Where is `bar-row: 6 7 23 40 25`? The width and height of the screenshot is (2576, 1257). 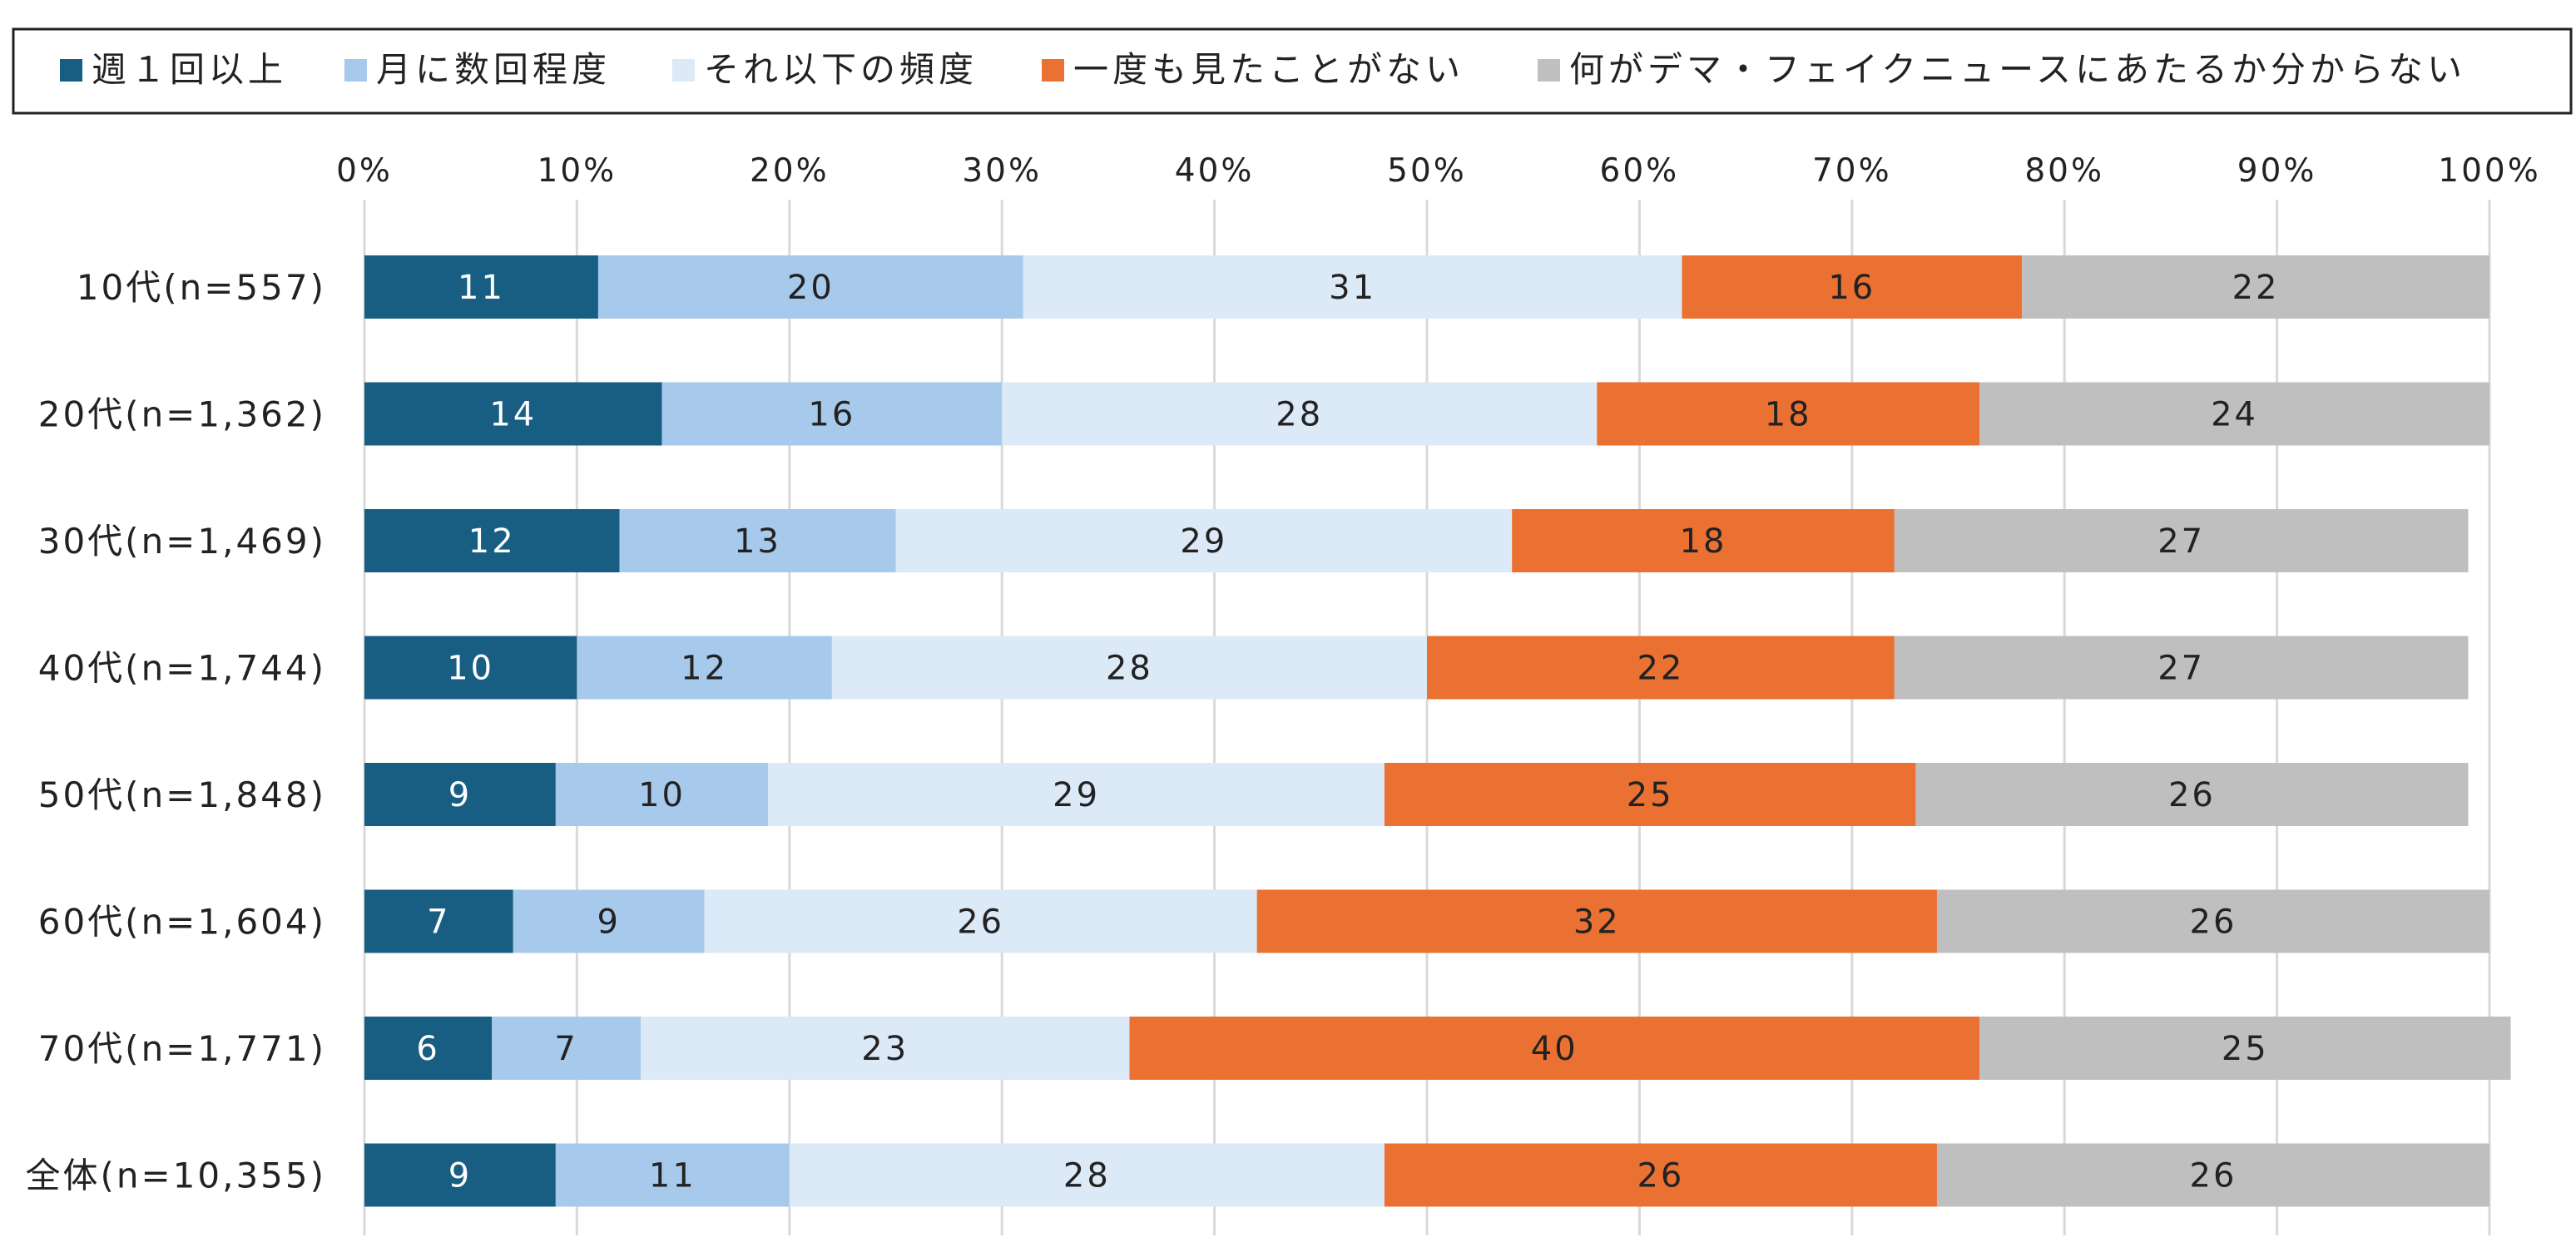
bar-row: 6 7 23 40 25 is located at coordinates (1437, 1048).